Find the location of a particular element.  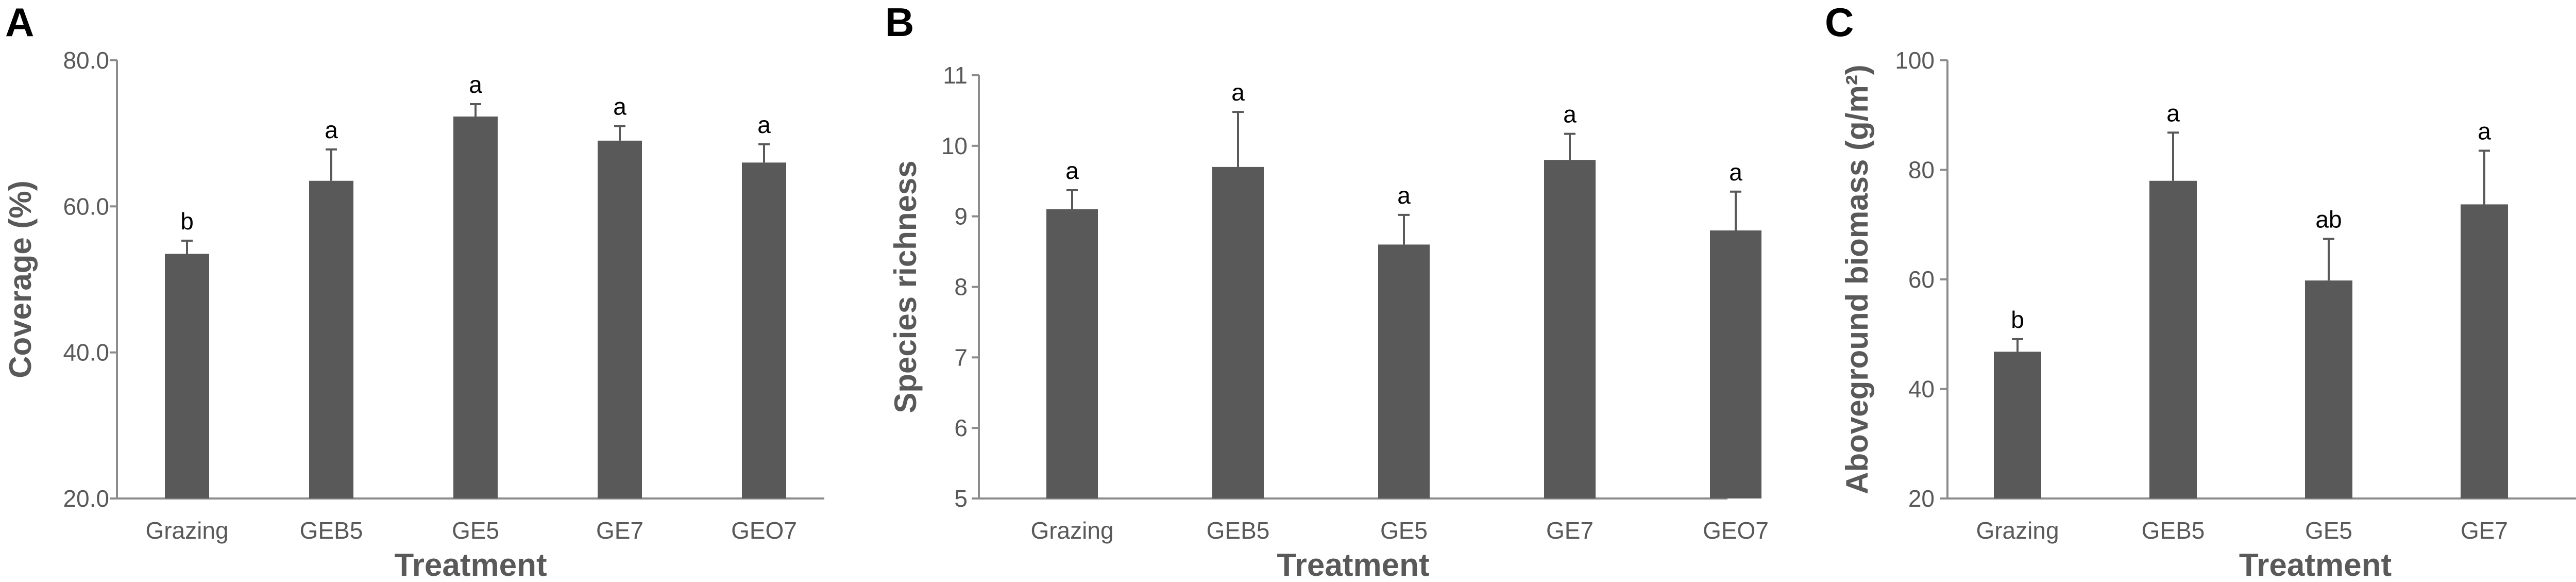

y-tick-label: 10 is located at coordinates (954, 145).